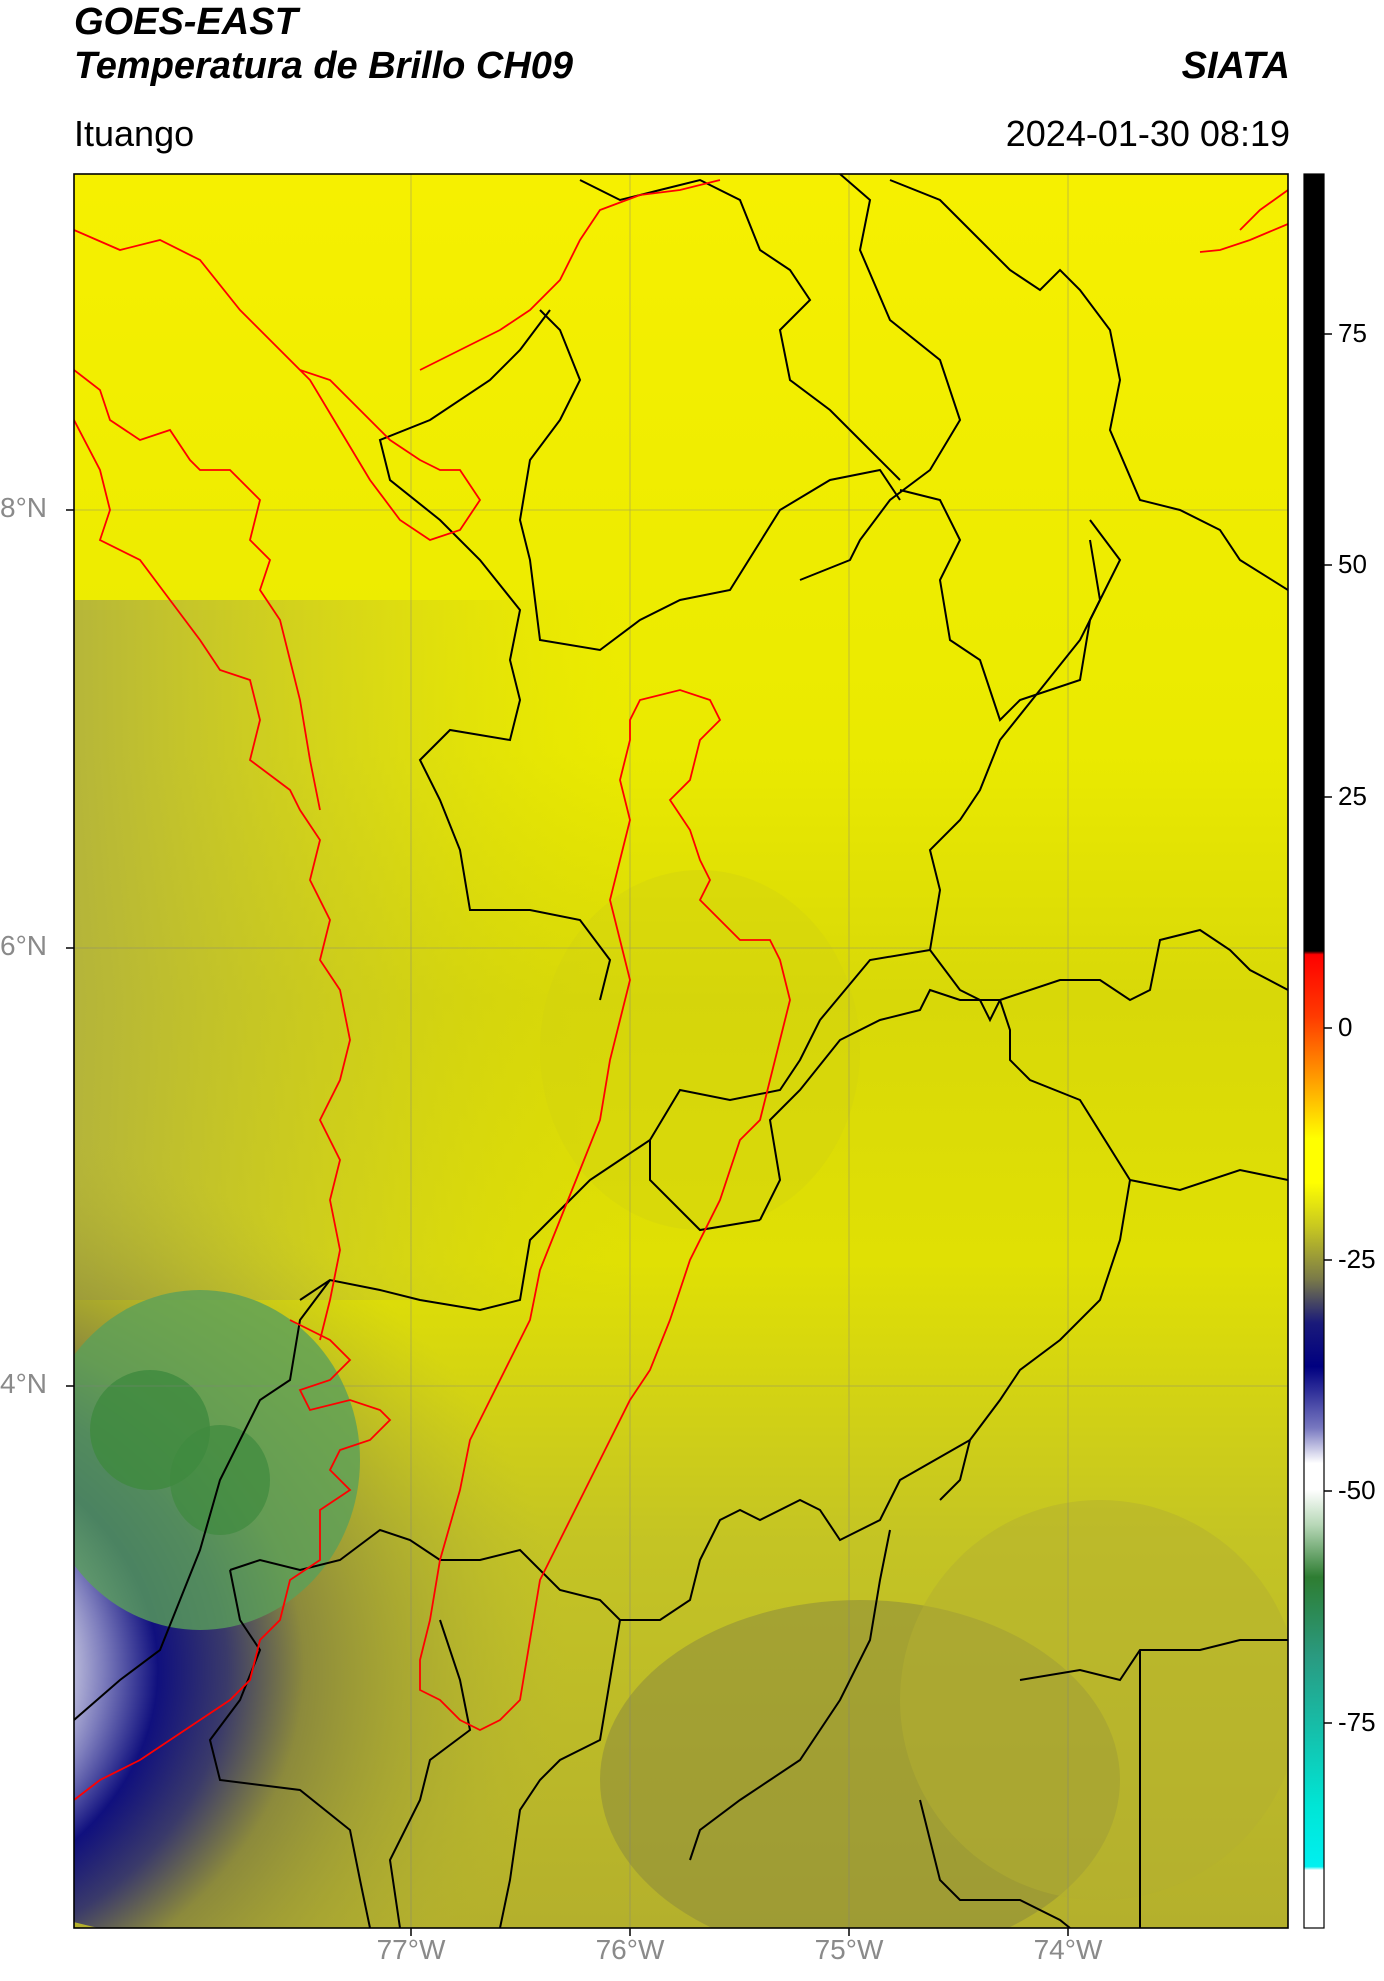 Image resolution: width=1384 pixels, height=1981 pixels. Describe the element at coordinates (1235, 66) in the screenshot. I see `organization-label: SIATA` at that location.